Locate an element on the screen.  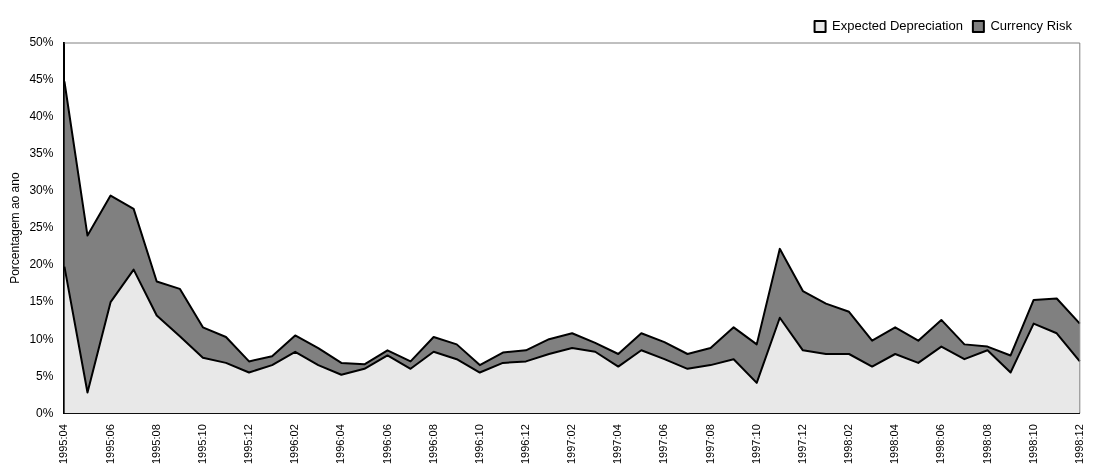
x-tick-label: 1997:10 is located at coordinates (755, 444).